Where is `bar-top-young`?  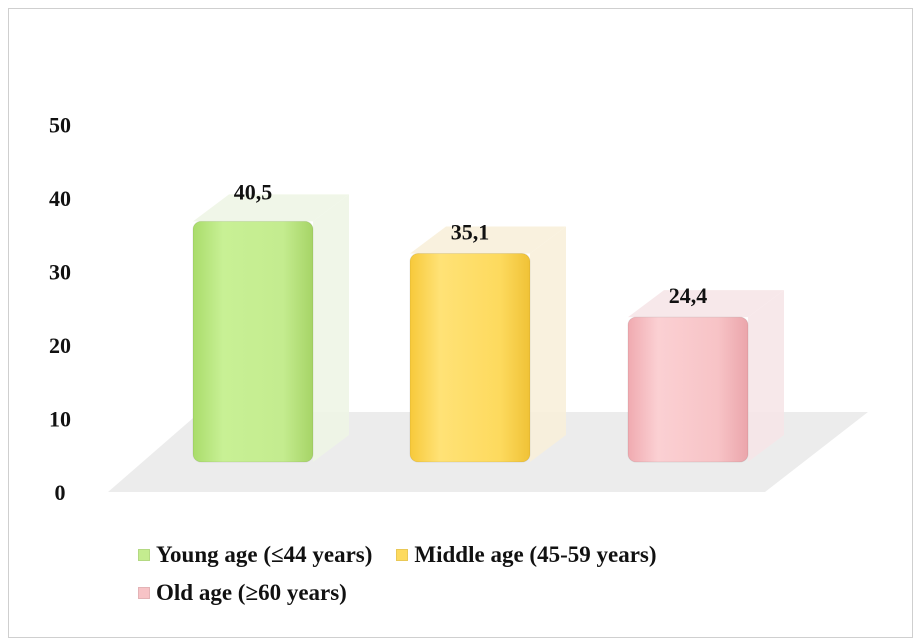 bar-top-young is located at coordinates (271, 208).